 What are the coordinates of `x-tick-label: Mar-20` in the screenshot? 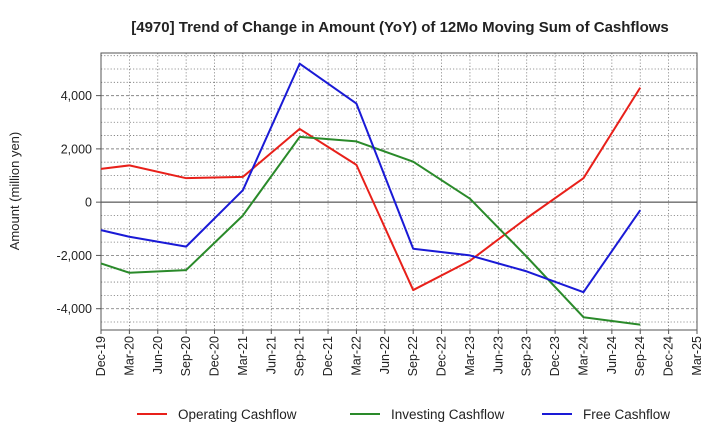 It's located at (129, 356).